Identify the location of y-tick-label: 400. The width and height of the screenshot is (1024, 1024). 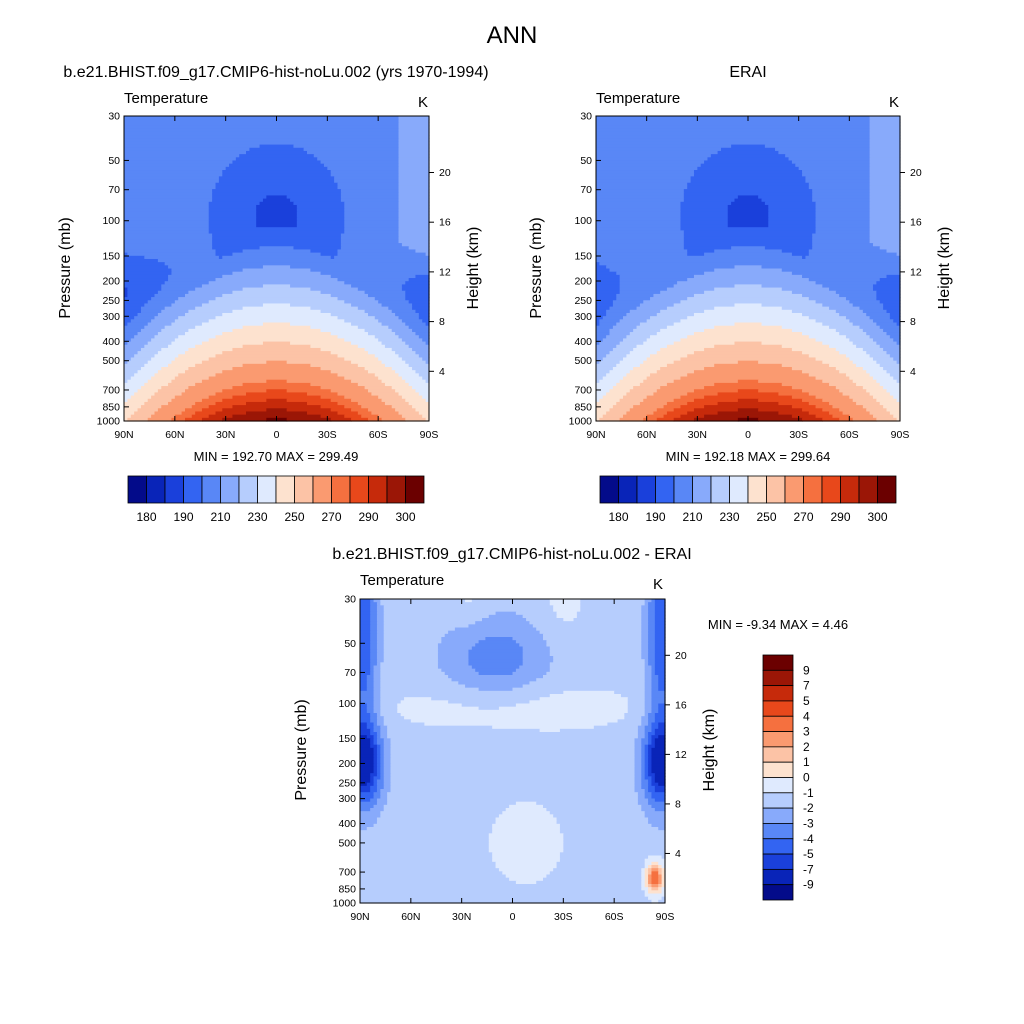
(583, 342).